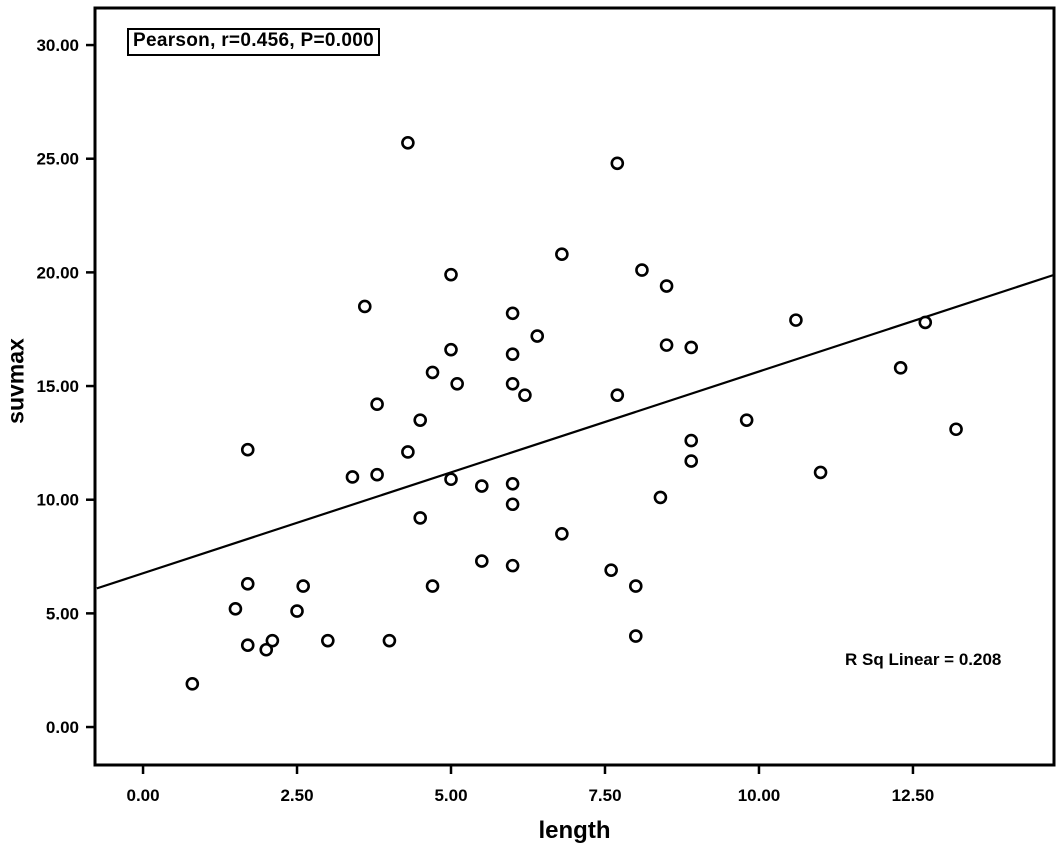 The height and width of the screenshot is (857, 1063). I want to click on y-tick-label: 25.00, so click(57, 159).